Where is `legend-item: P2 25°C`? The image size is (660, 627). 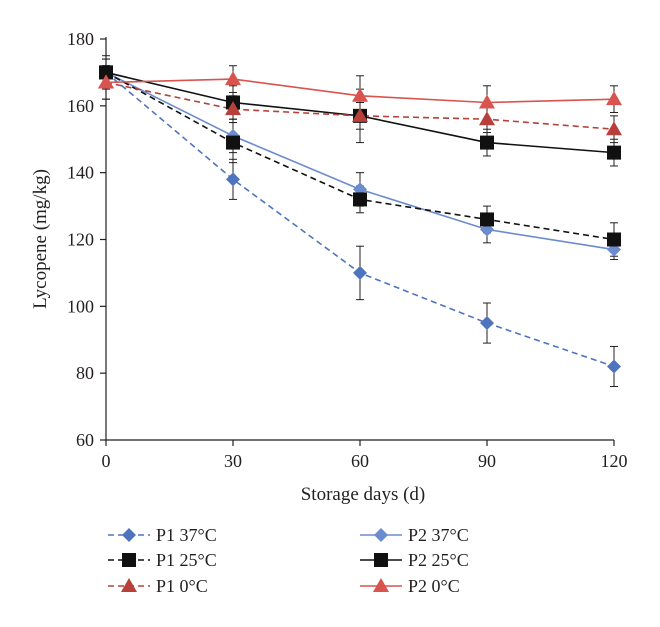 legend-item: P2 25°C is located at coordinates (414, 560).